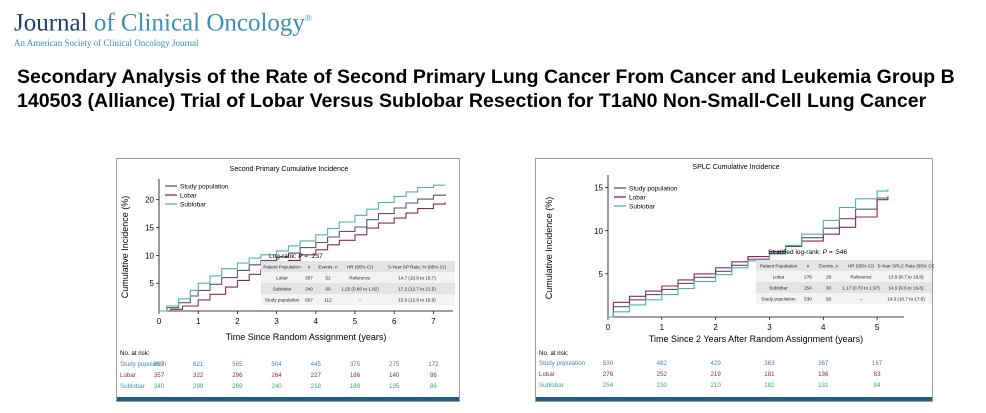 The height and width of the screenshot is (413, 986). What do you see at coordinates (551, 385) in the screenshot?
I see `risk-row-label: Sublobar` at bounding box center [551, 385].